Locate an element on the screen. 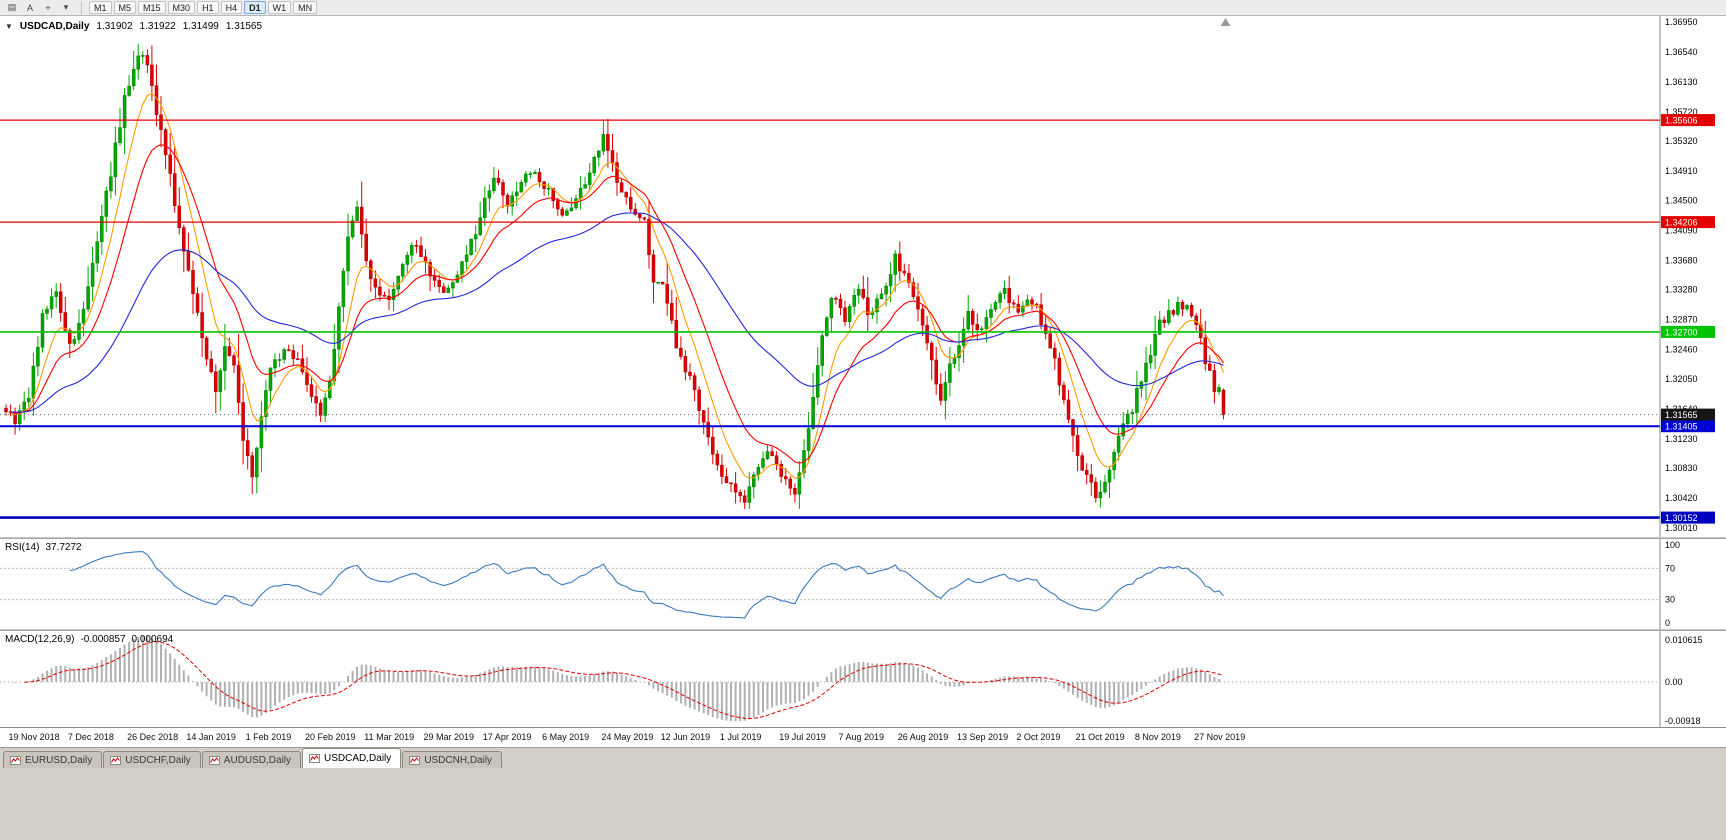 This screenshot has height=840, width=1726. time-axis-label: 14 Jan 2019 is located at coordinates (211, 737).